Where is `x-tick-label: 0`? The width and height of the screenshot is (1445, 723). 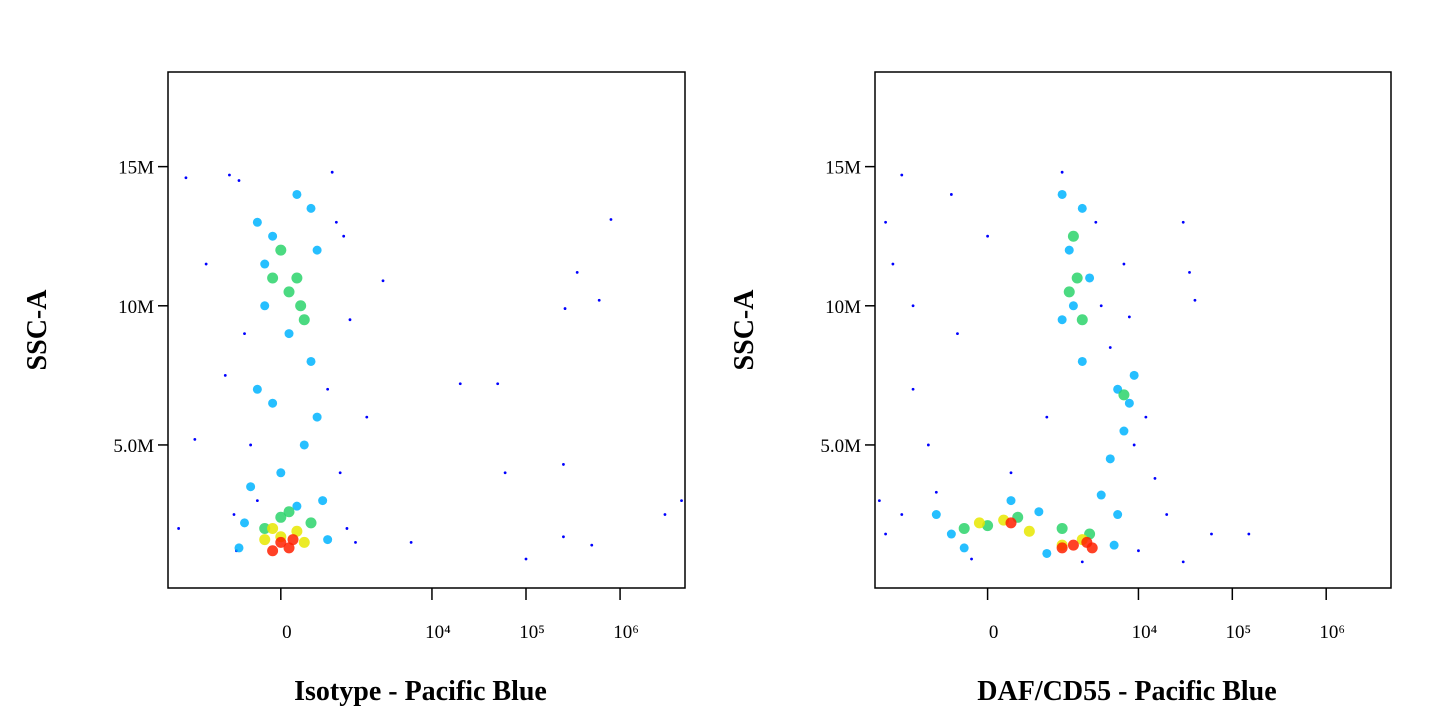 x-tick-label: 0 is located at coordinates (287, 632).